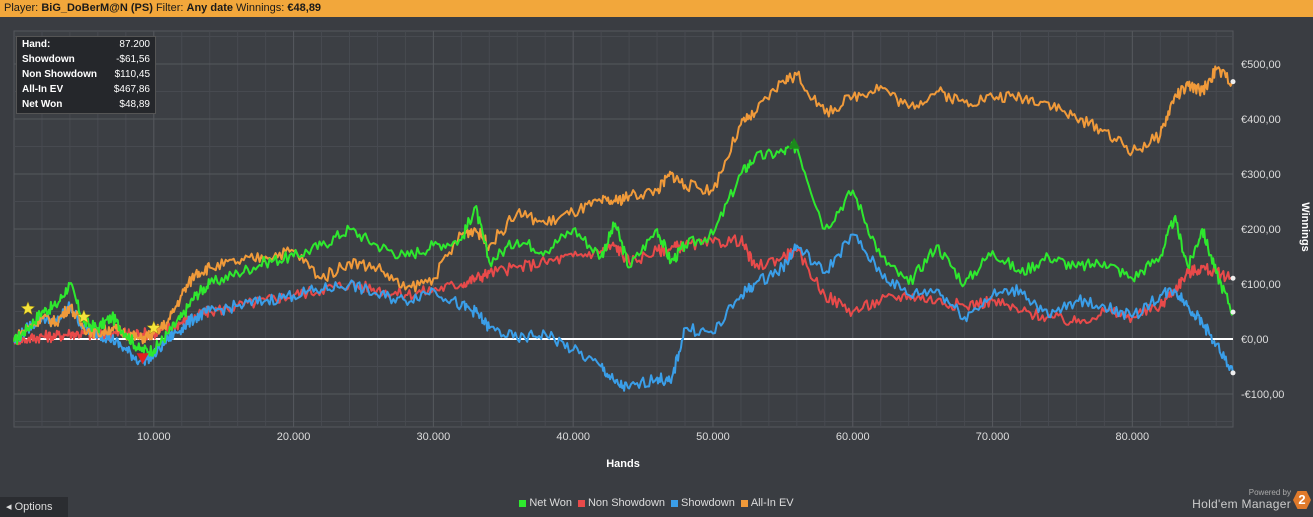  I want to click on powered-by-text: Powered by, so click(1269, 492).